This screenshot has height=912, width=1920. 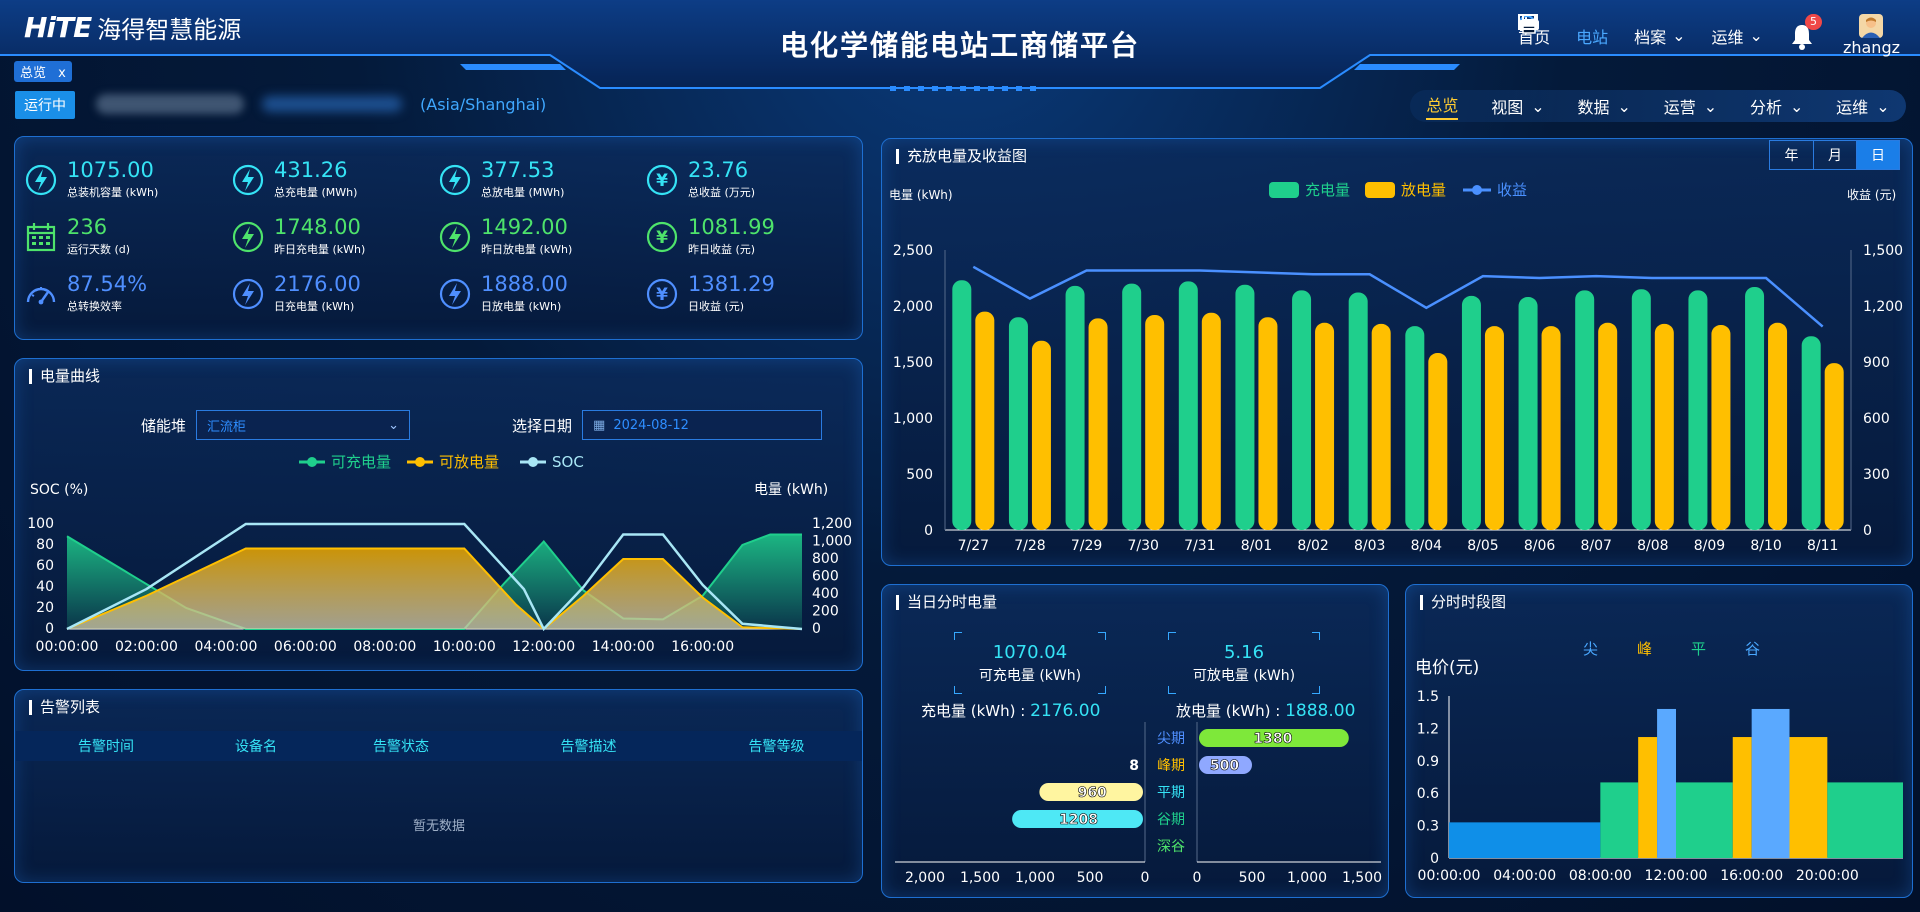 What do you see at coordinates (59, 490) in the screenshot?
I see `y-axis-left-label: SOC (%)` at bounding box center [59, 490].